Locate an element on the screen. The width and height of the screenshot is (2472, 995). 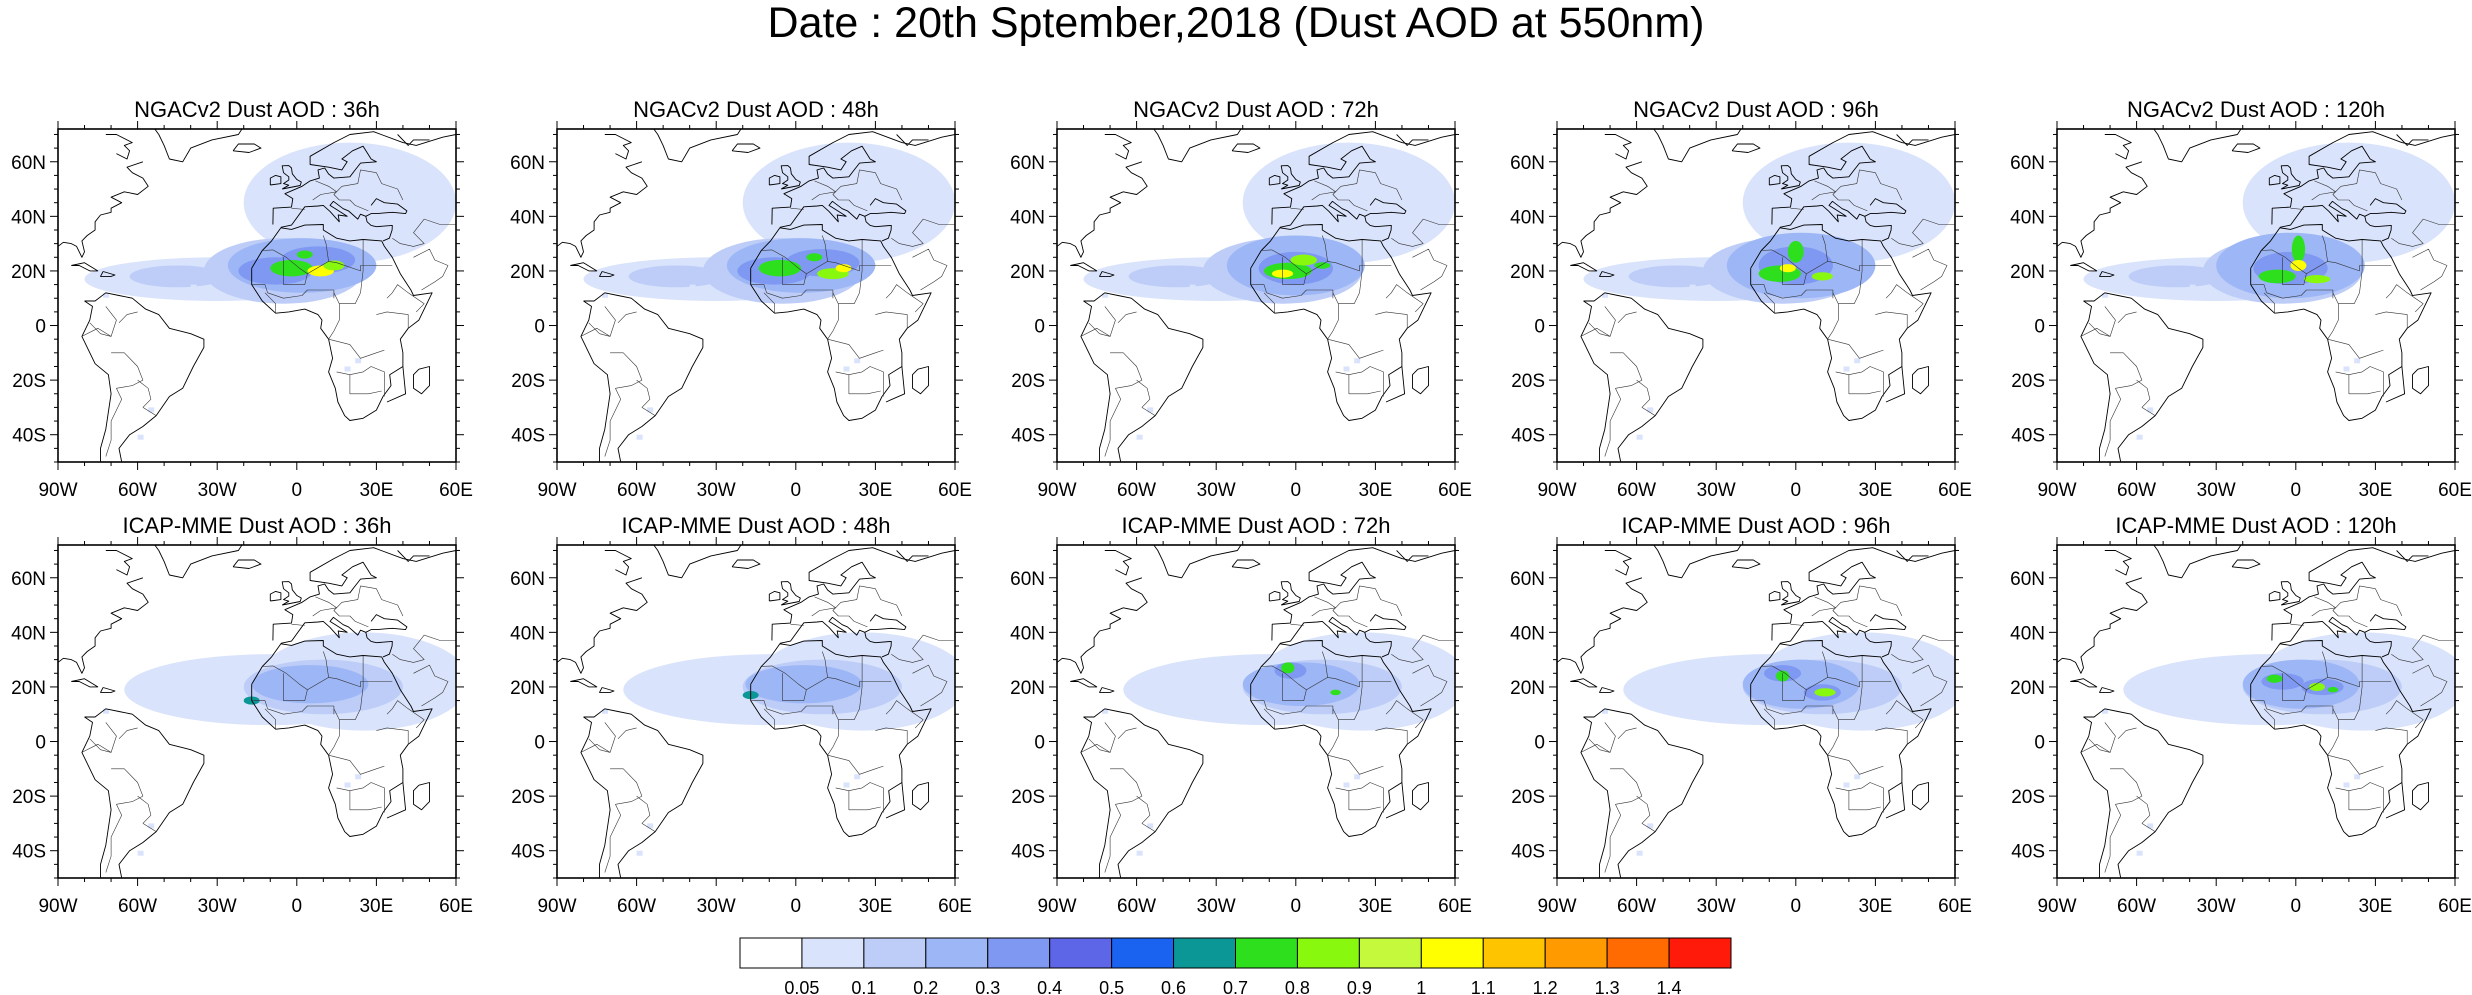
coastlines is located at coordinates (756, 711).